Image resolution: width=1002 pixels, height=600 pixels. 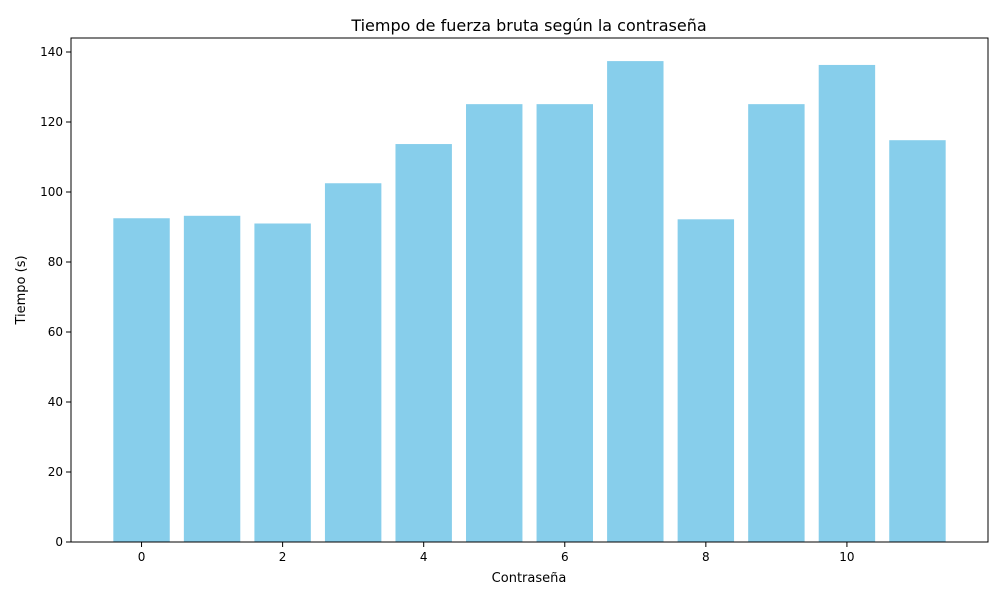 I want to click on y-tick-label: 20, so click(x=55, y=472).